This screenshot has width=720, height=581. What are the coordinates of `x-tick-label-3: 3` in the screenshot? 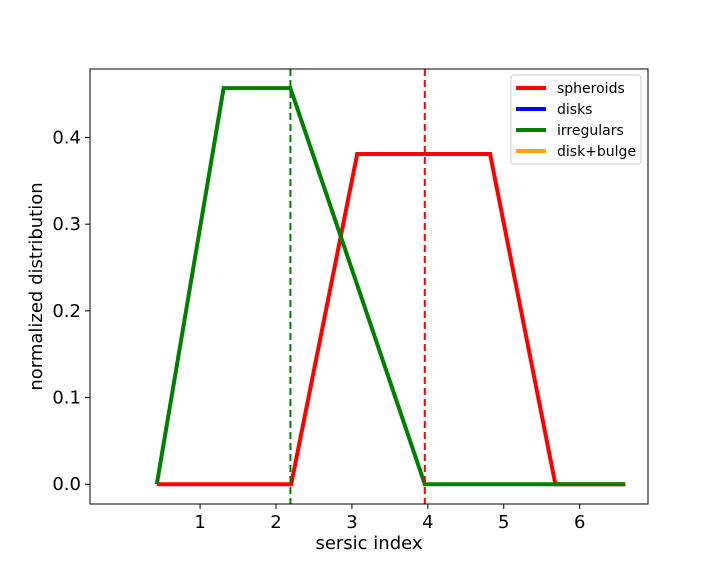 It's located at (351, 522).